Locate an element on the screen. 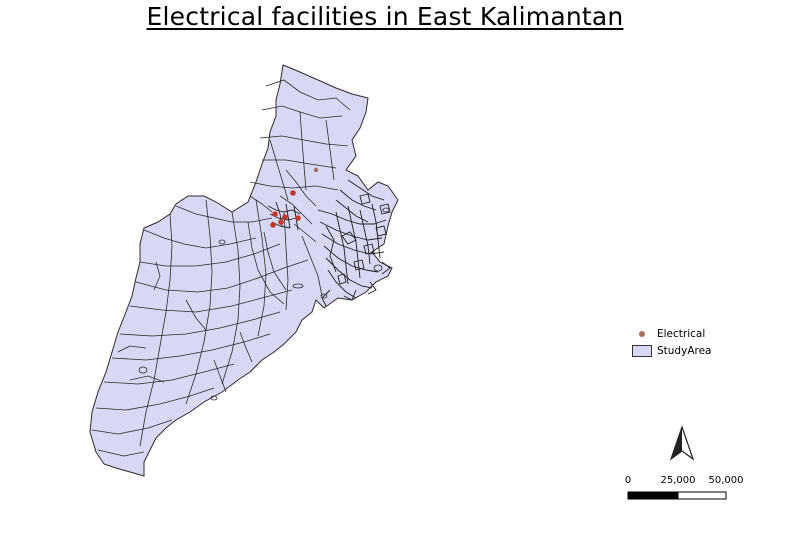 This screenshot has height=538, width=802. scale-label-50000: 50,000 is located at coordinates (726, 480).